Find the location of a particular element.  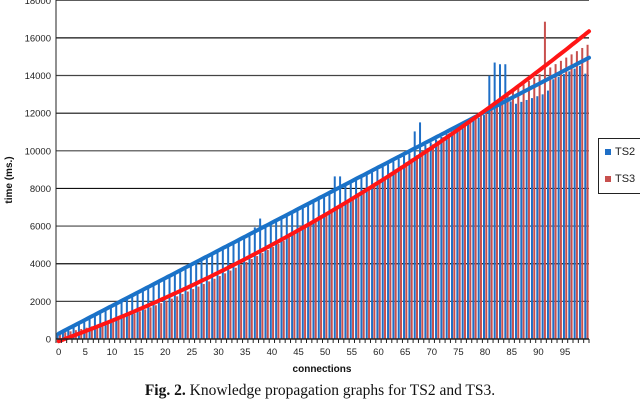

legend-swatch-ts3 is located at coordinates (608, 179).